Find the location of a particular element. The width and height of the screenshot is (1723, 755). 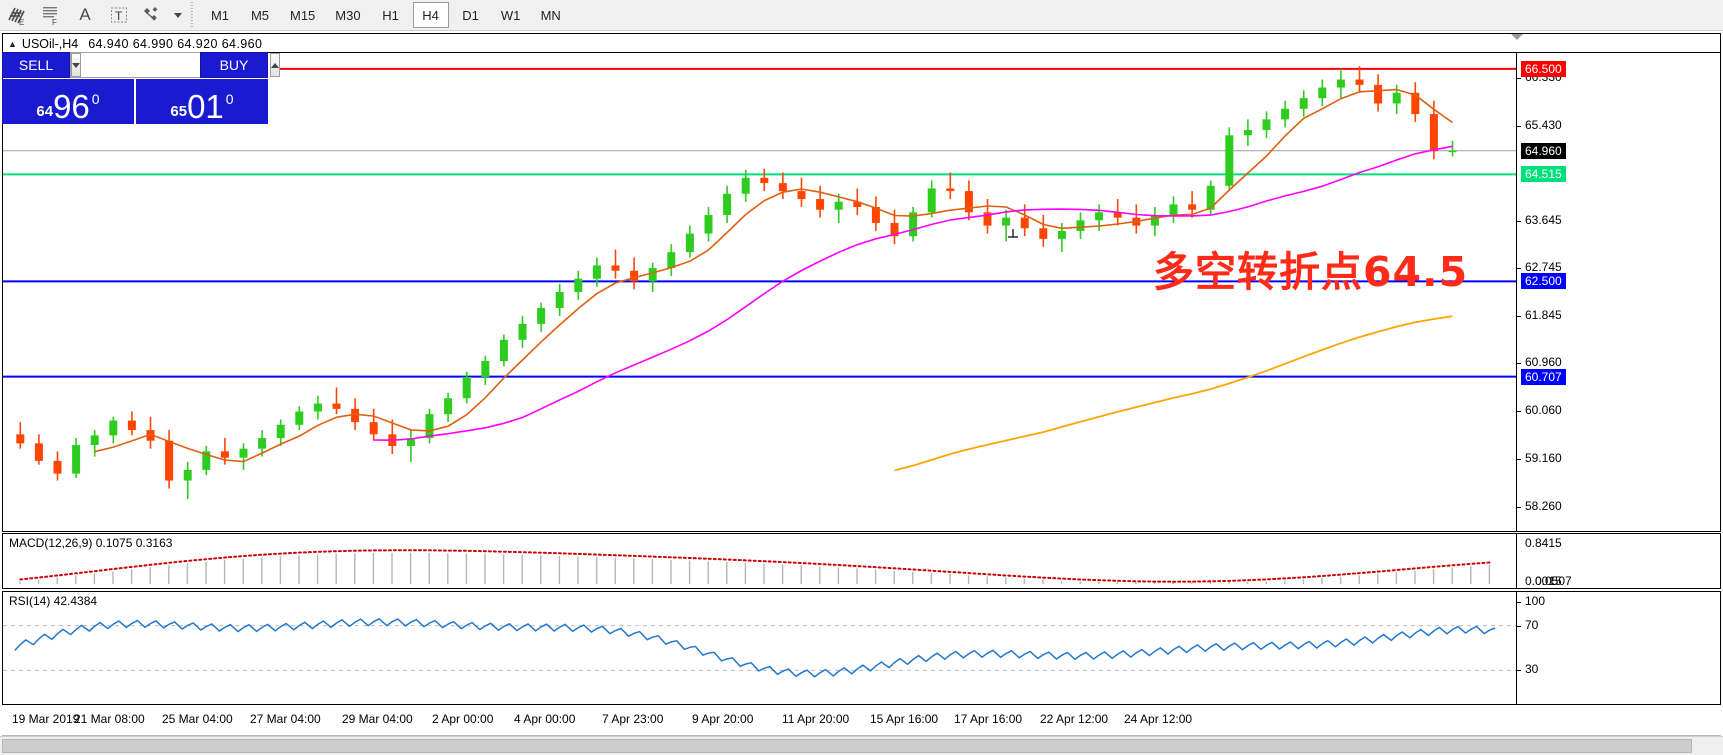

sell-button: SELL is located at coordinates (36, 65).